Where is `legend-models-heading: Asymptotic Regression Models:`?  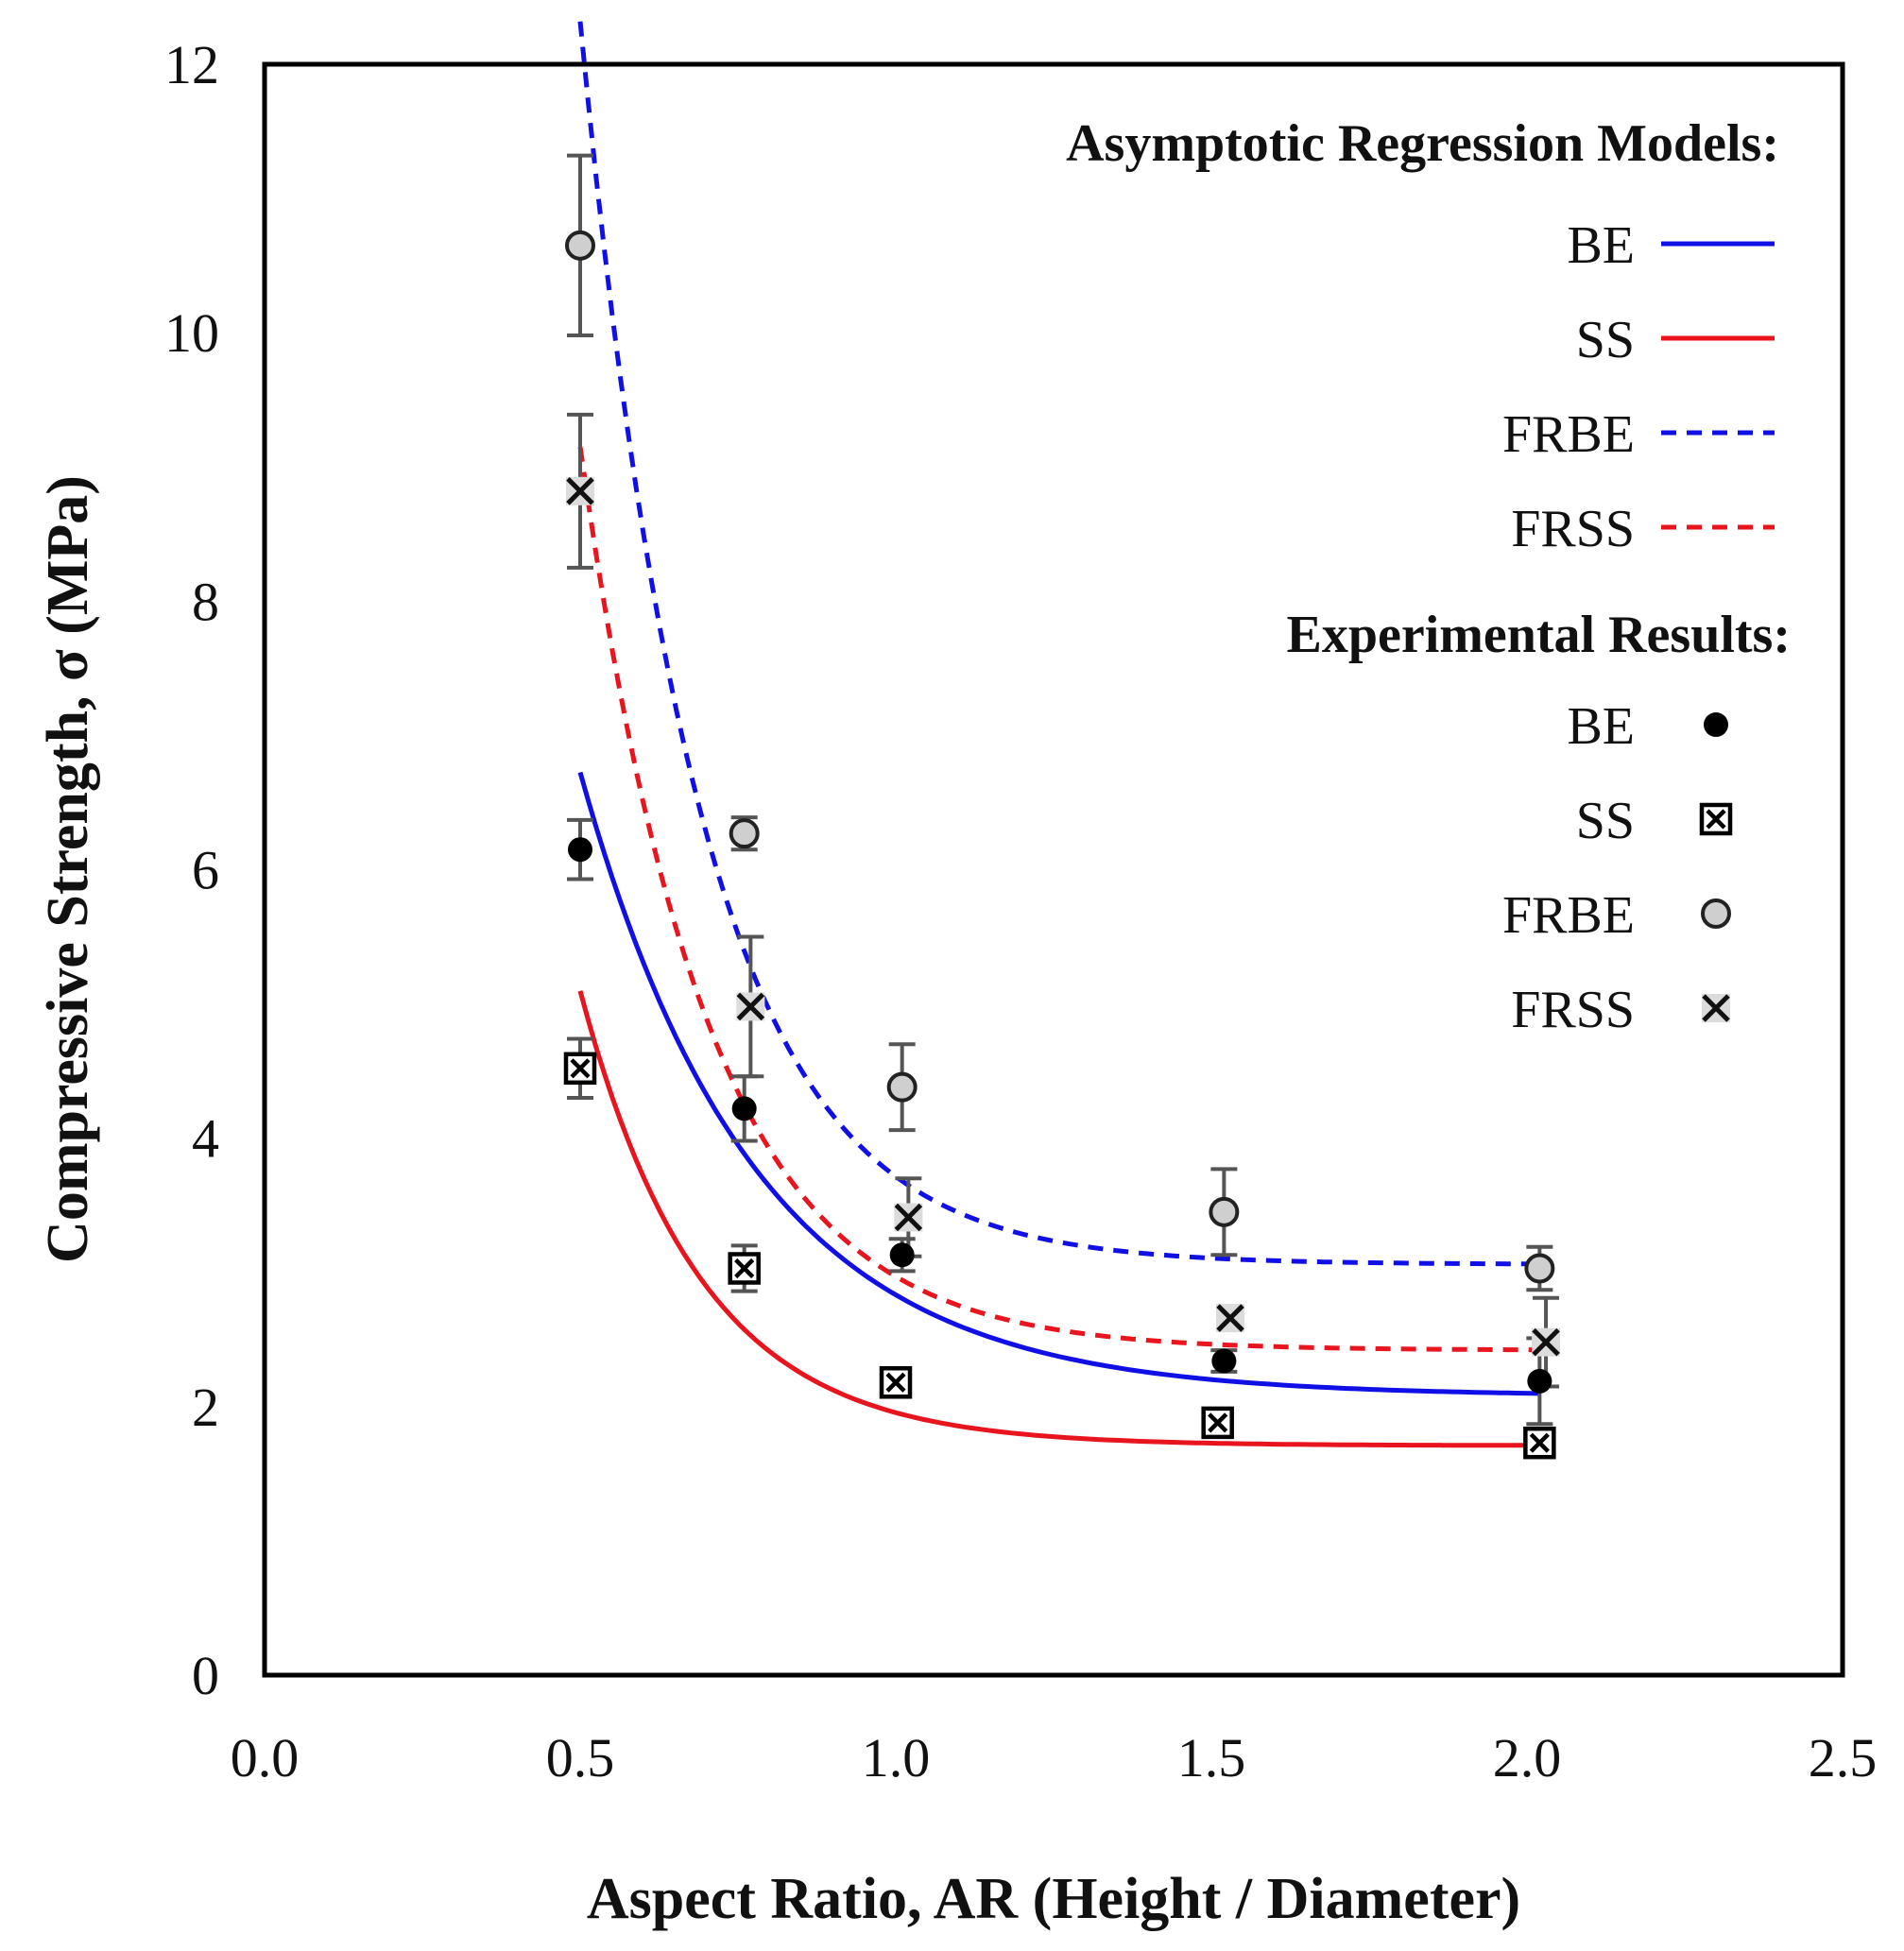
legend-models-heading: Asymptotic Regression Models: is located at coordinates (1422, 143).